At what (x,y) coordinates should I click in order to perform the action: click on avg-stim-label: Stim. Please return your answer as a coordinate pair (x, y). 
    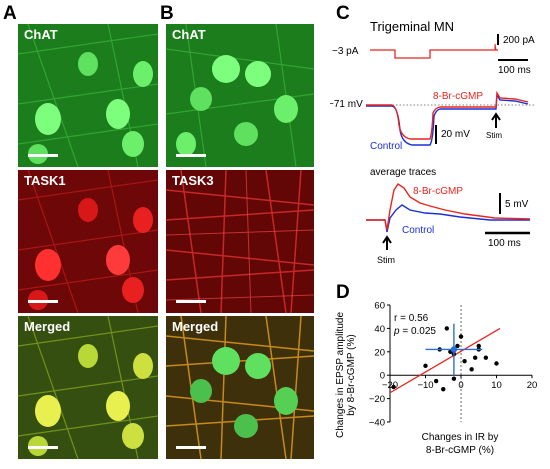
    Looking at the image, I should click on (386, 260).